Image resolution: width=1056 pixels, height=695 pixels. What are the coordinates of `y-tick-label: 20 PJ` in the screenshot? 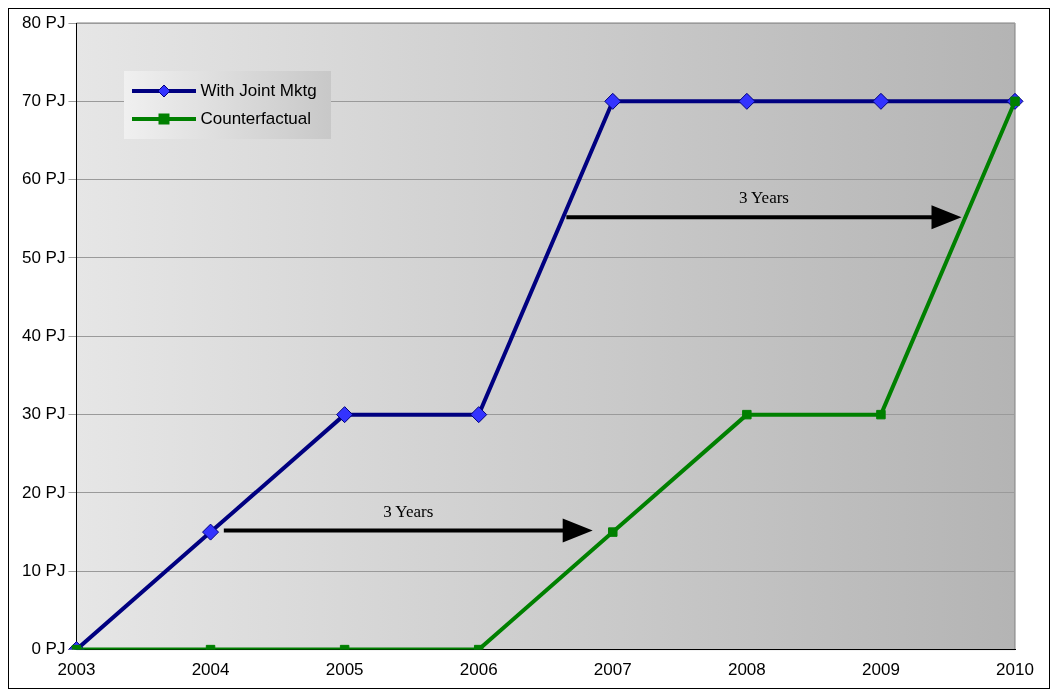 It's located at (43, 492).